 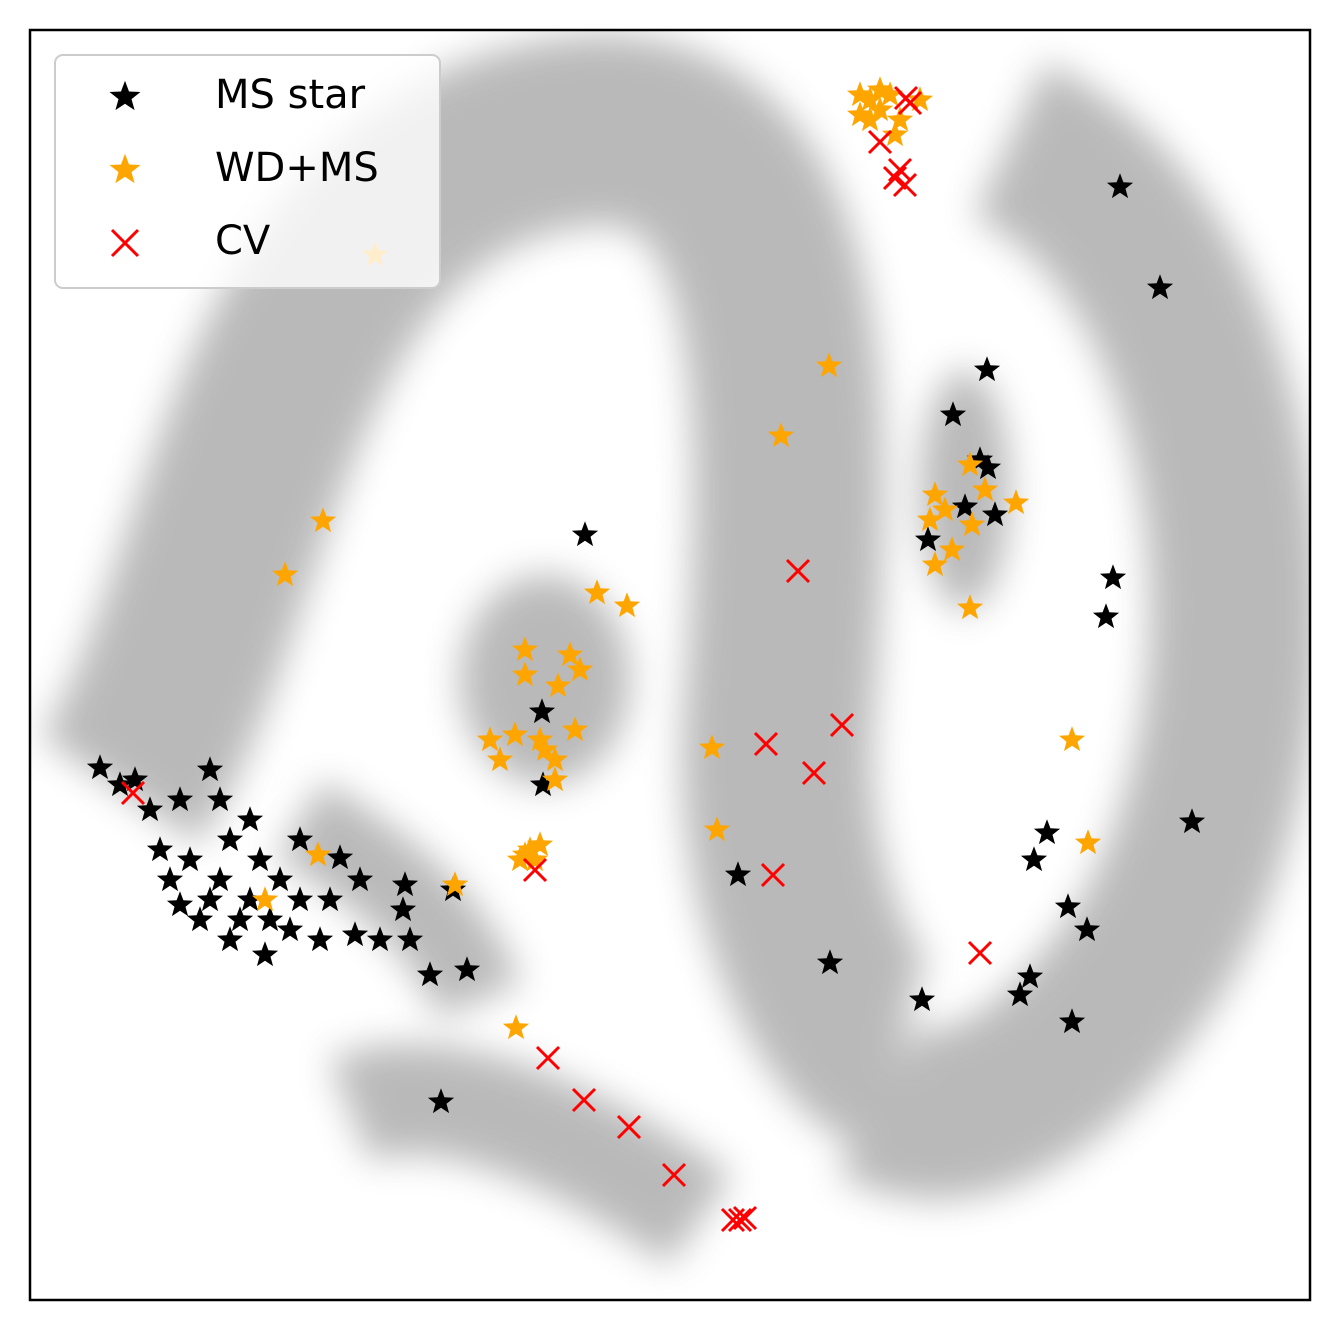 I want to click on legend-box, so click(x=247, y=171).